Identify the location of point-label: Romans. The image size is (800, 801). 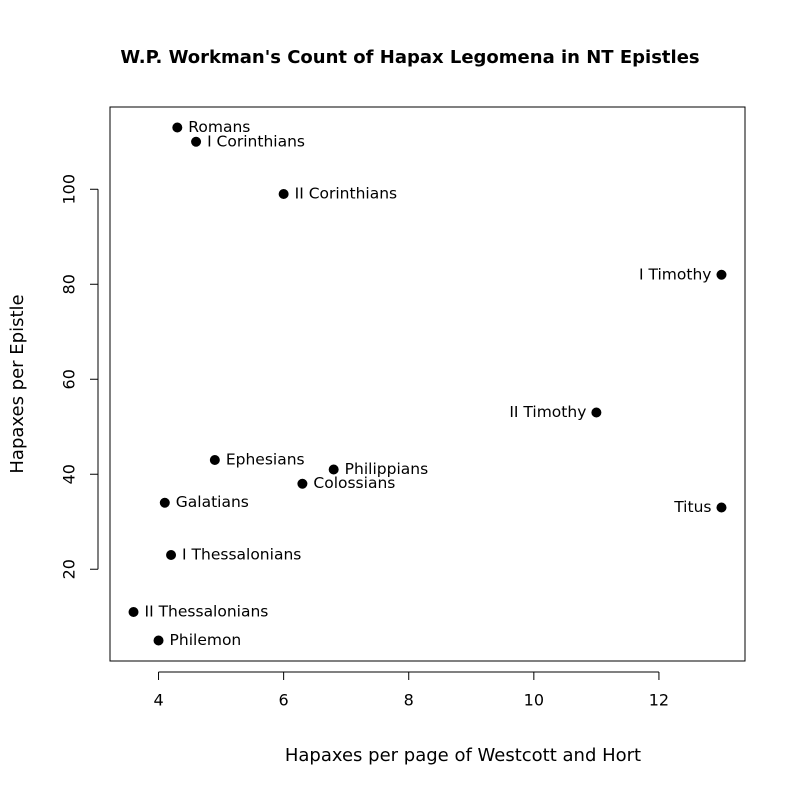
(219, 127).